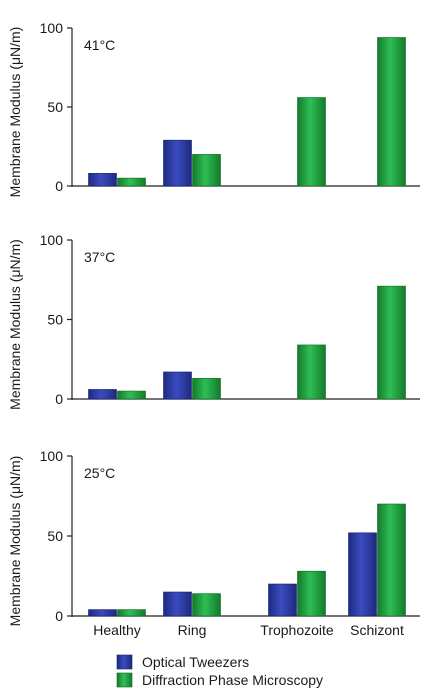  What do you see at coordinates (116, 630) in the screenshot?
I see `x-category-label: Healthy` at bounding box center [116, 630].